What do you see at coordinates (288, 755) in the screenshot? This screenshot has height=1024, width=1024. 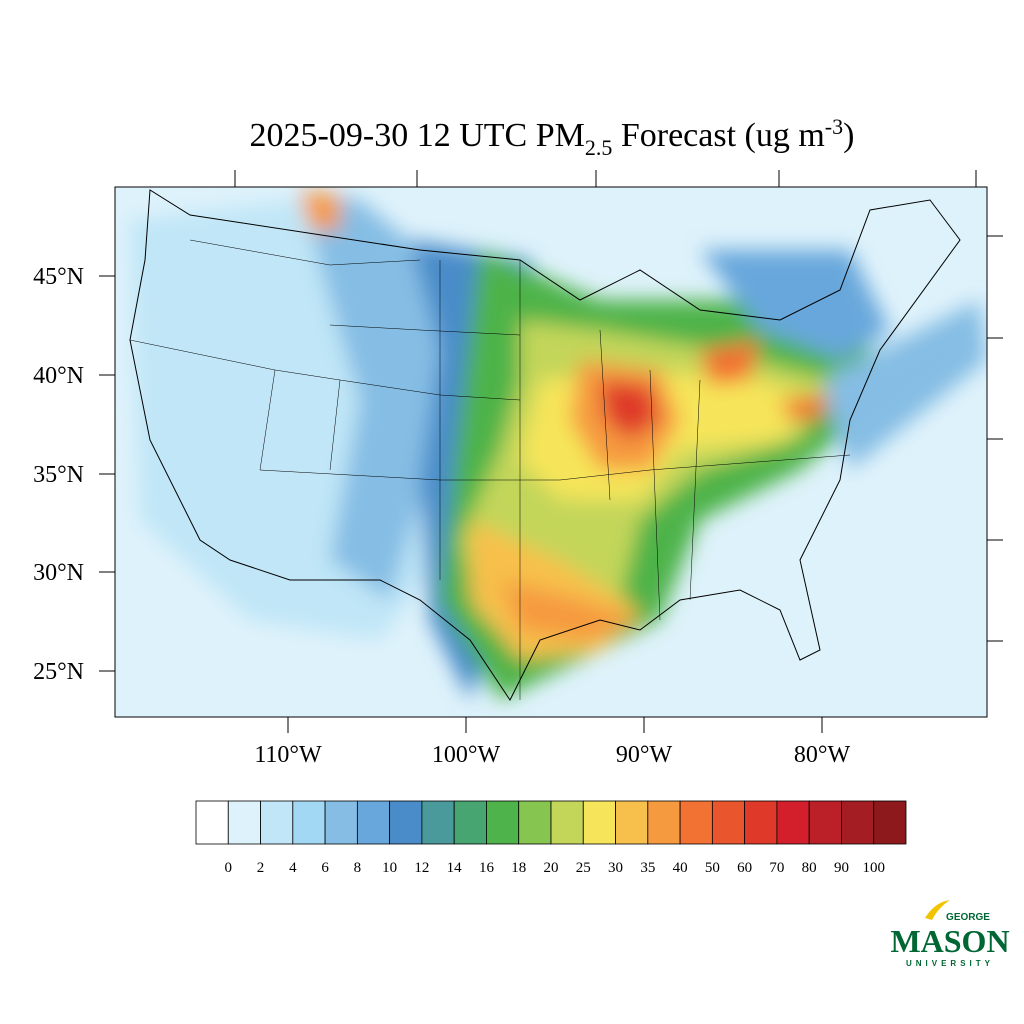 I see `longitude-label: 110°W` at bounding box center [288, 755].